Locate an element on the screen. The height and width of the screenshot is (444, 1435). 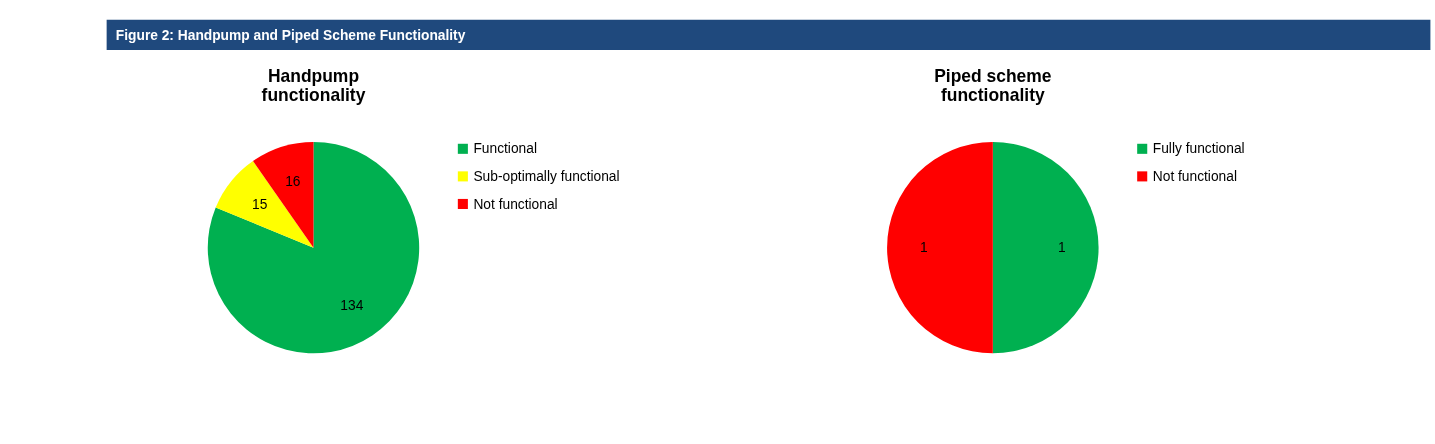
data-label: 15 is located at coordinates (260, 205).